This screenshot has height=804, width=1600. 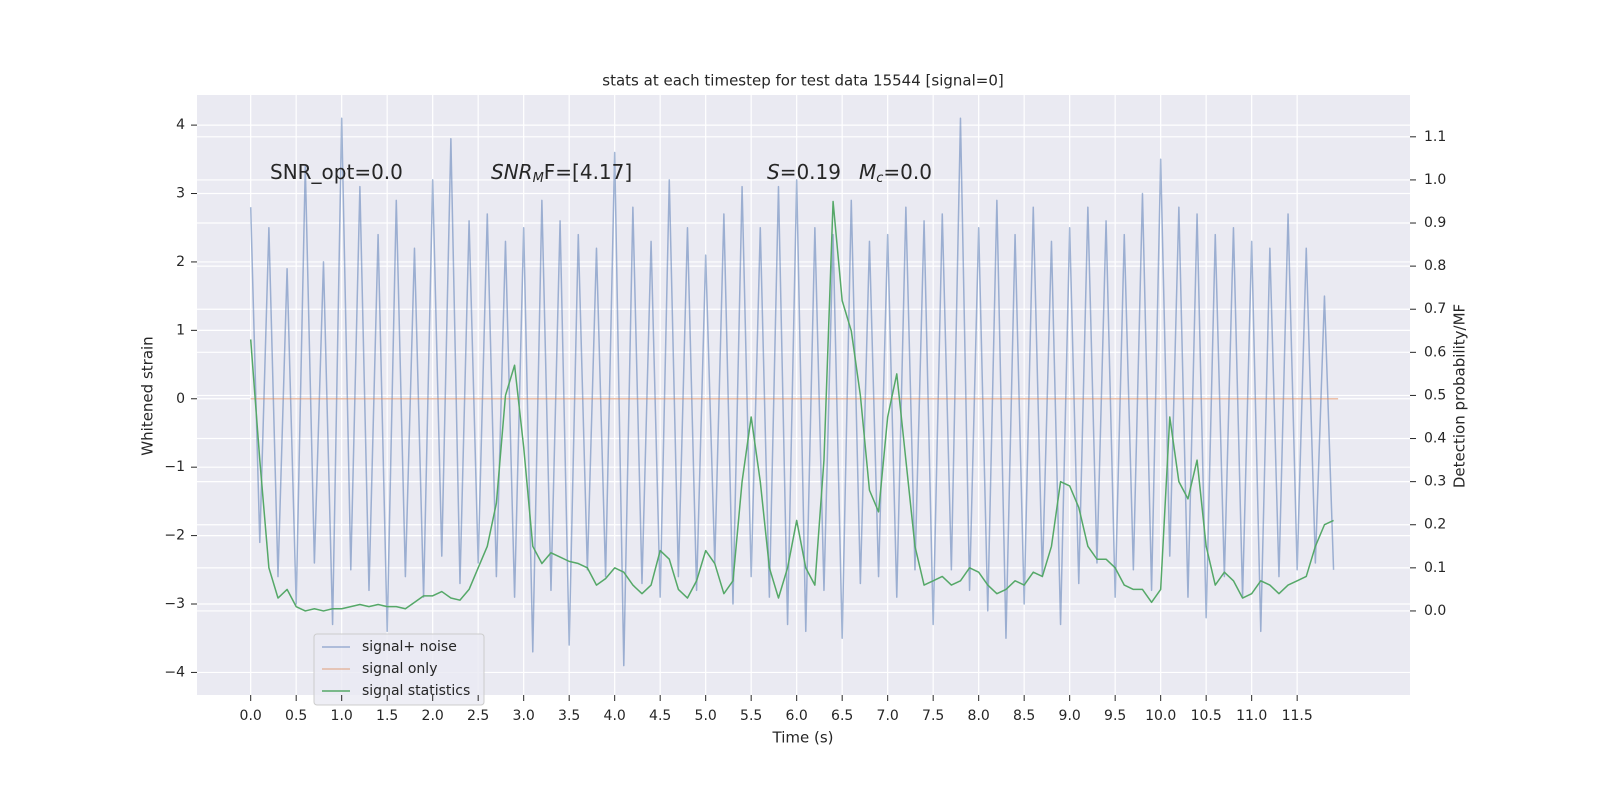 I want to click on annotation: SNR_opt=0.0, so click(x=336, y=172).